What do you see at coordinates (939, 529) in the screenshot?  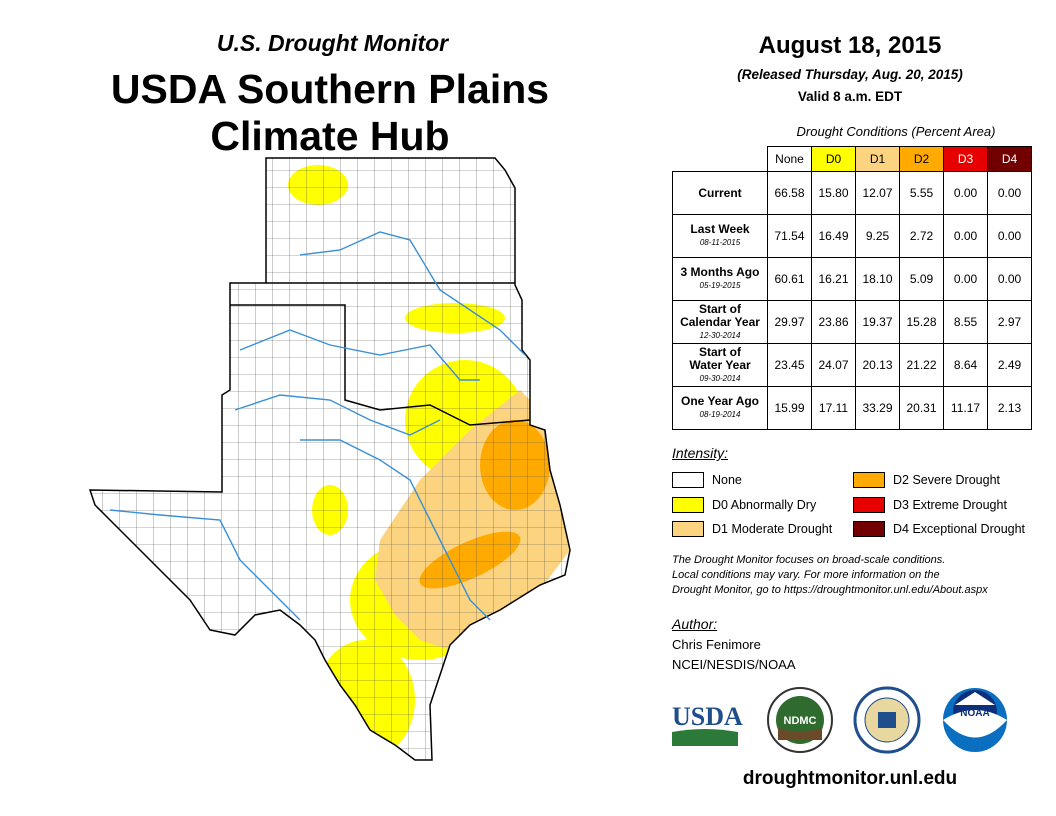 I see `legend-item-d4: D4 Exceptional Drought` at bounding box center [939, 529].